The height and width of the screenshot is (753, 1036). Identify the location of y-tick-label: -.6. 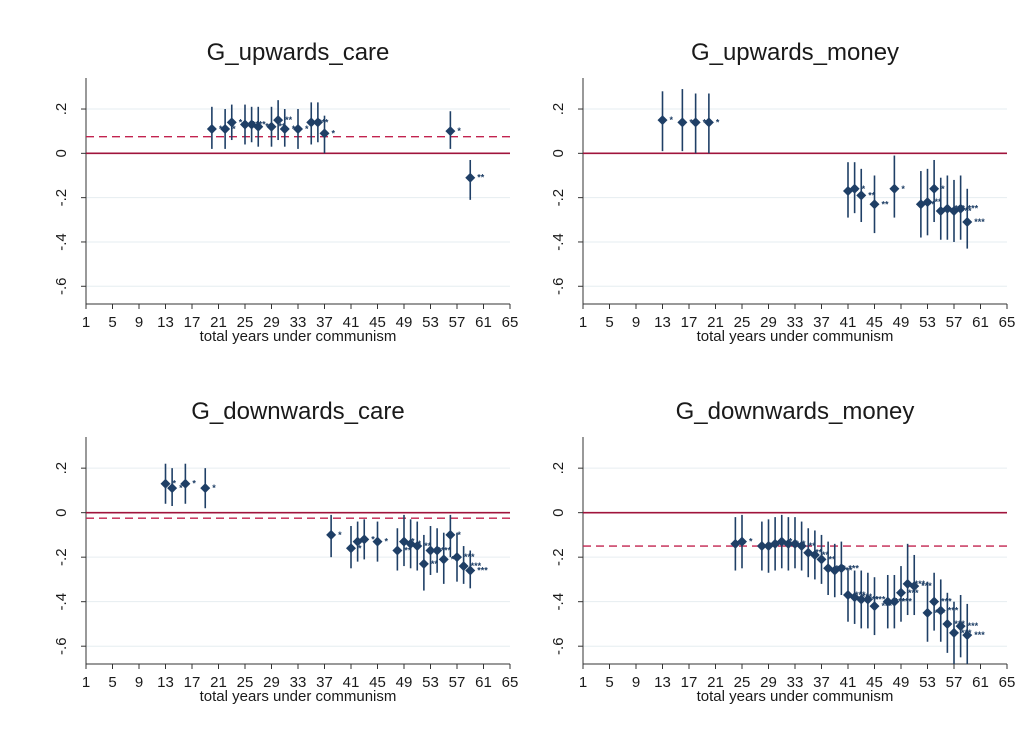
(558, 646).